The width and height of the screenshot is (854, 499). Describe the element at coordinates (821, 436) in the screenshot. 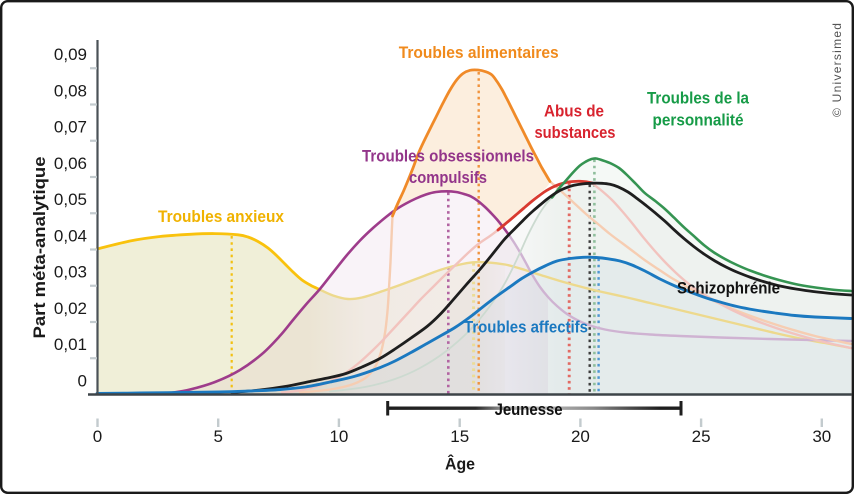

I see `svg-text: 30` at that location.